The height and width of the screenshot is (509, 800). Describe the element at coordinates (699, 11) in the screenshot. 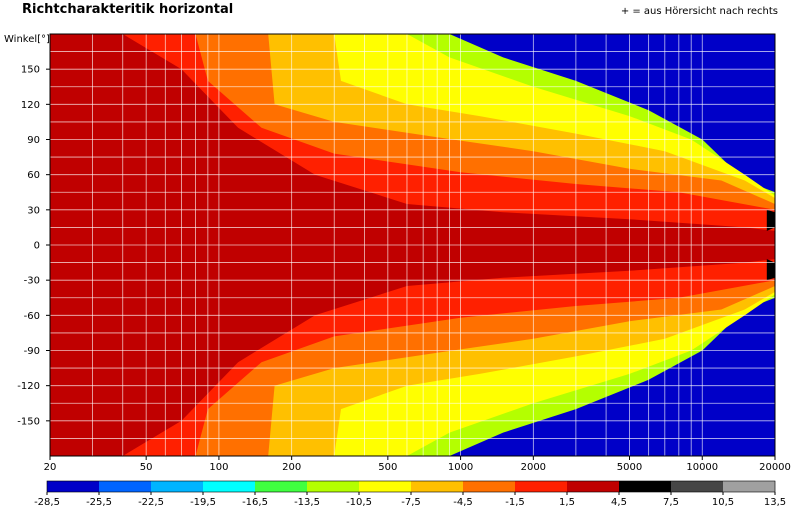

I see `orientation-note: + = aus Hörersicht nach rechts` at that location.